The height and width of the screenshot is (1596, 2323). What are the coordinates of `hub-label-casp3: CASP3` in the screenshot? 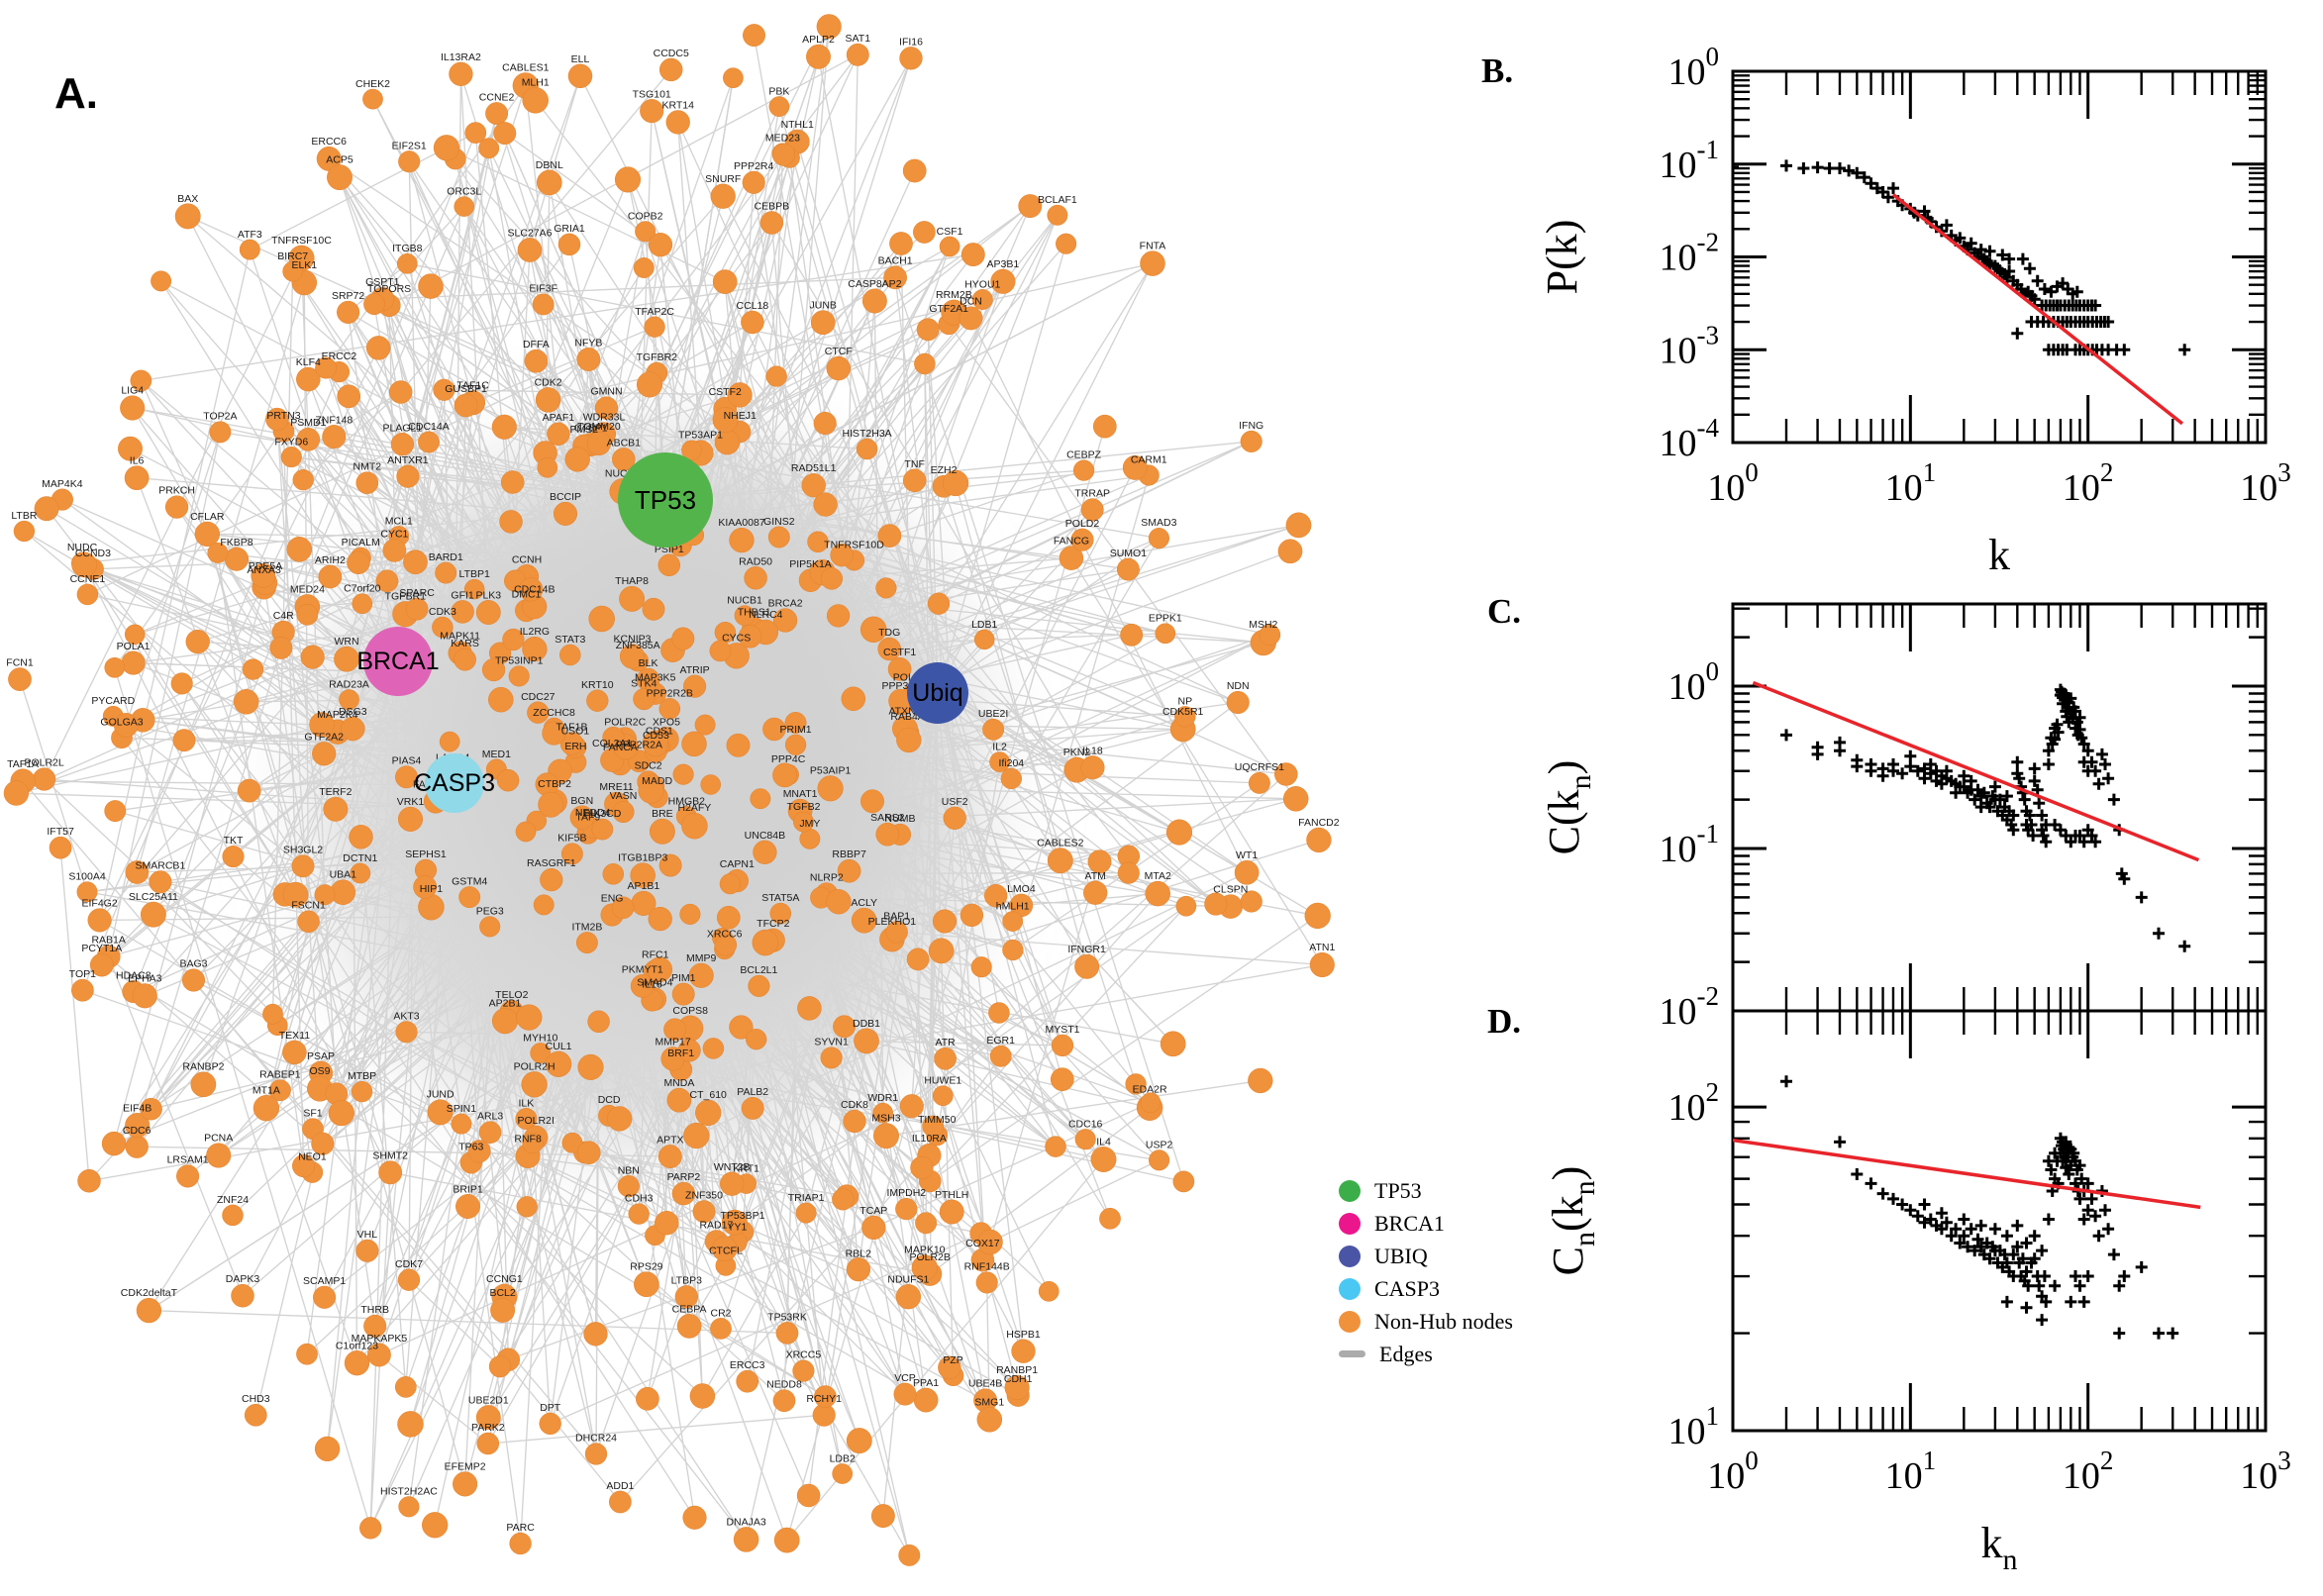 It's located at (454, 783).